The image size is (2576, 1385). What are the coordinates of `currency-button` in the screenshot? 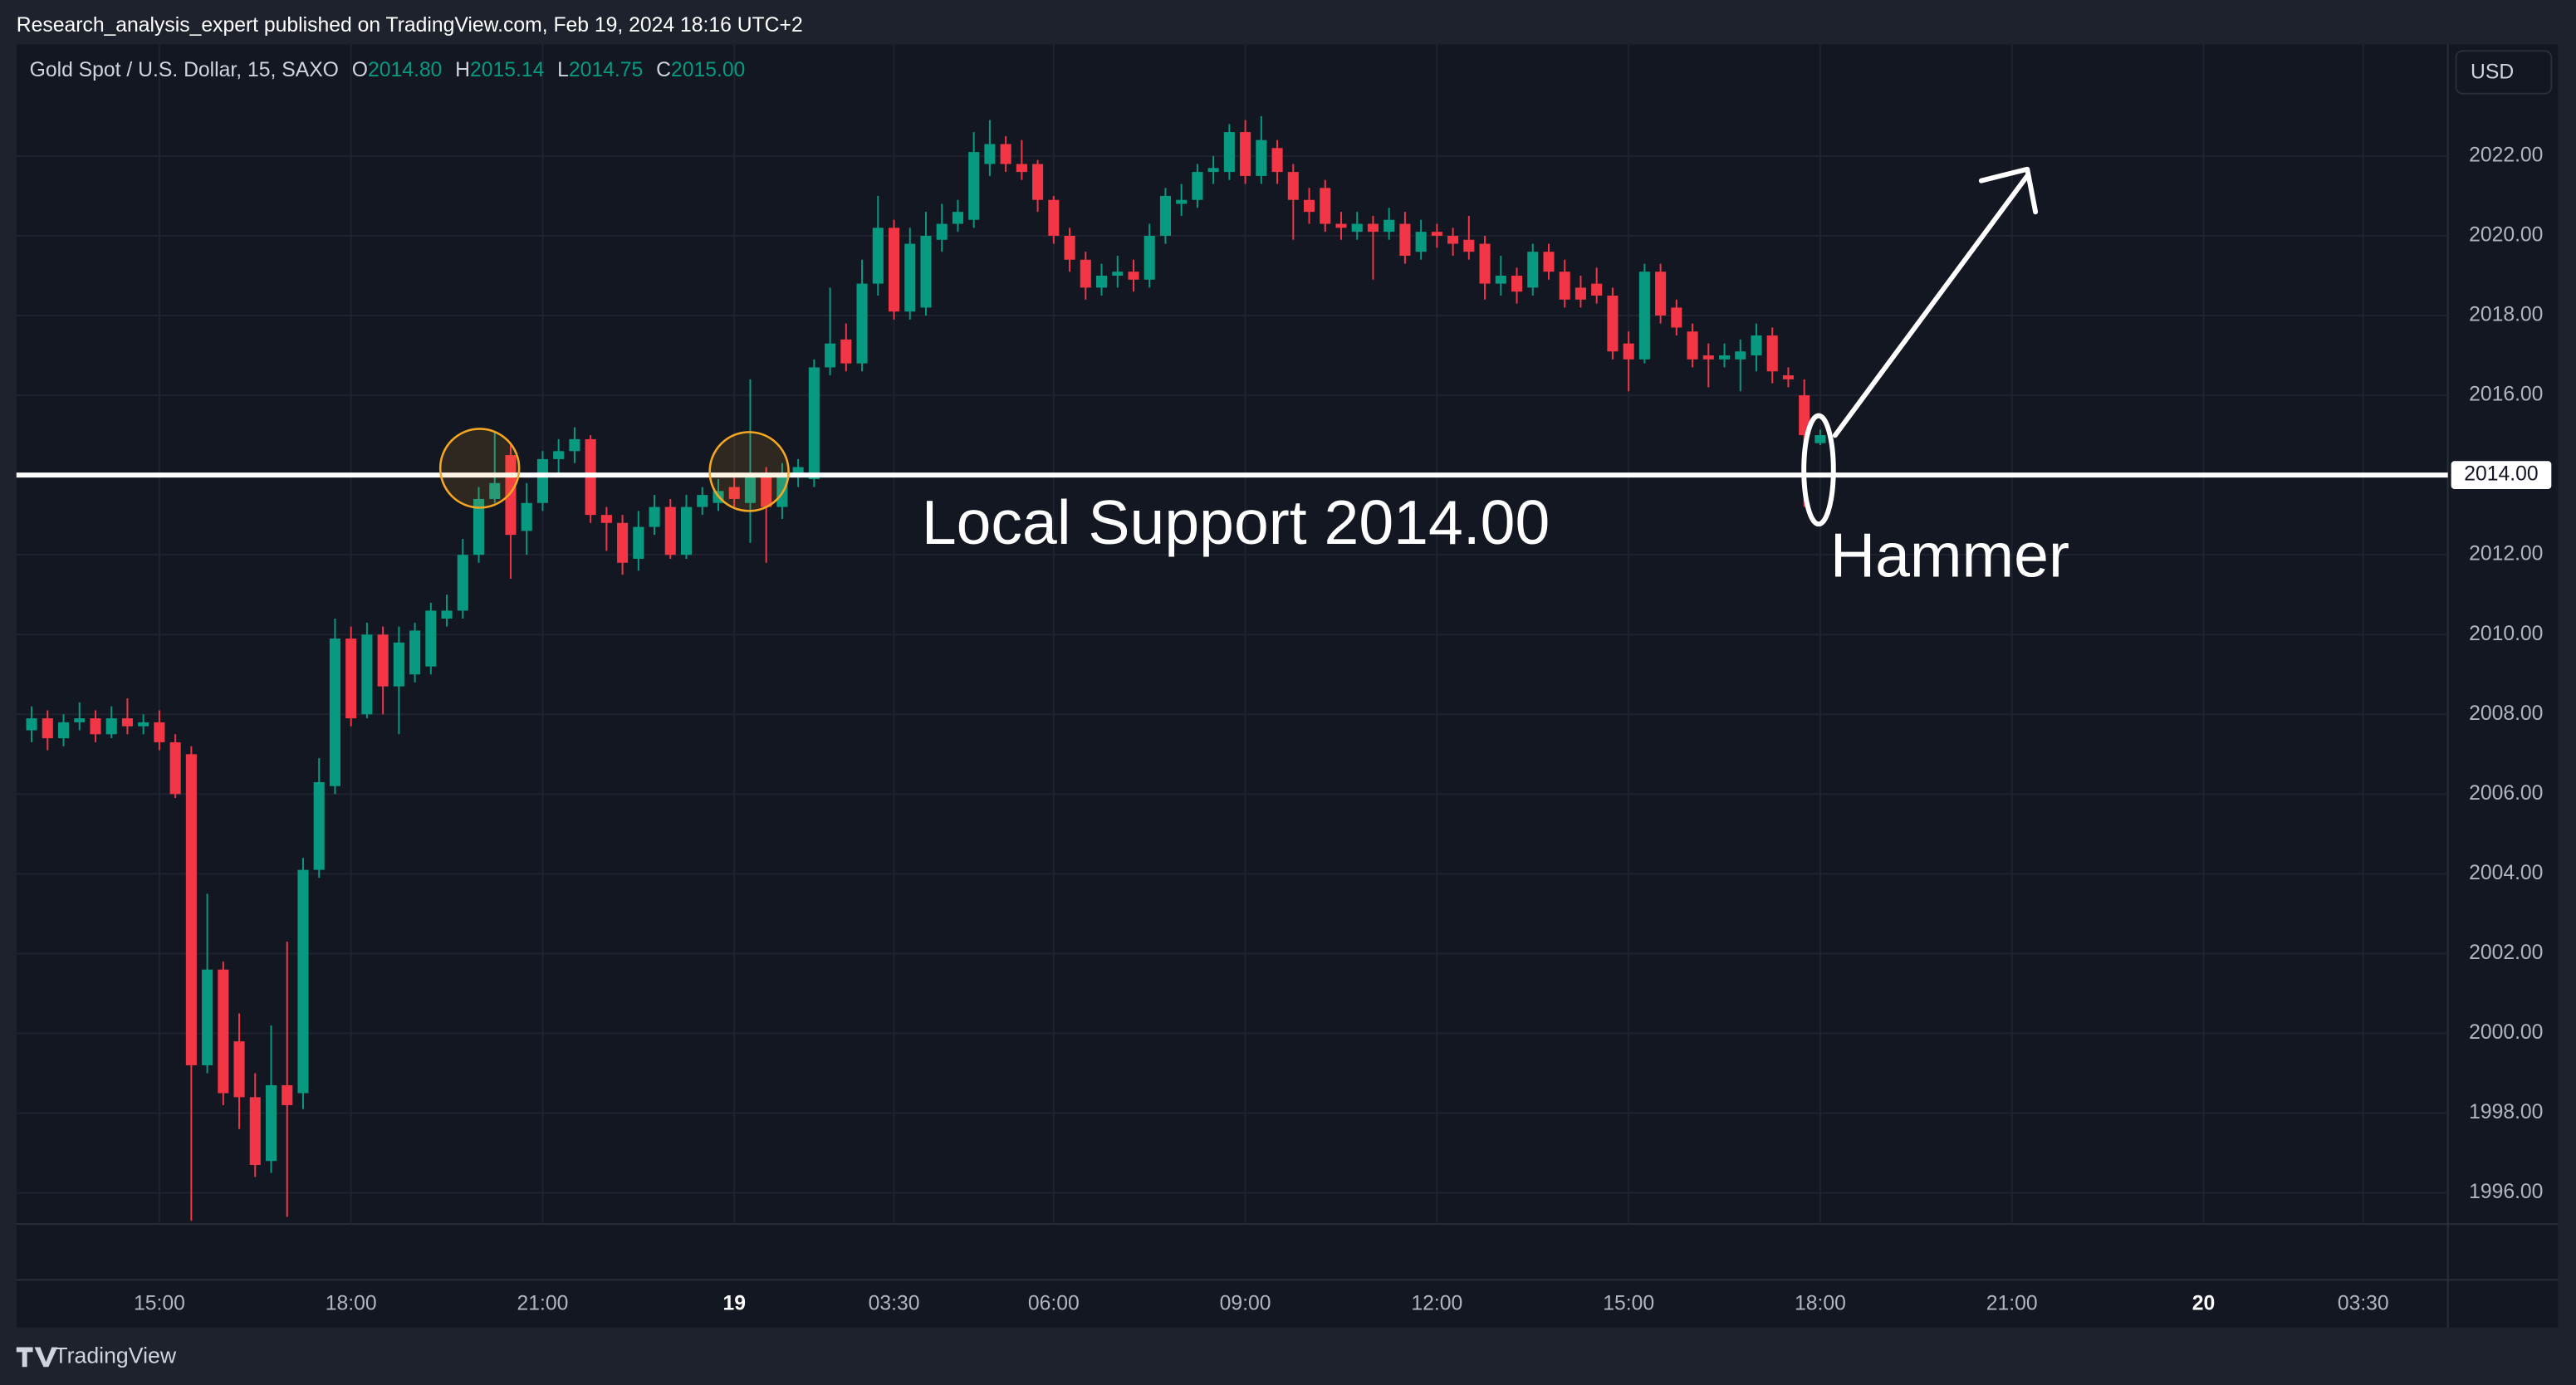 It's located at (2504, 72).